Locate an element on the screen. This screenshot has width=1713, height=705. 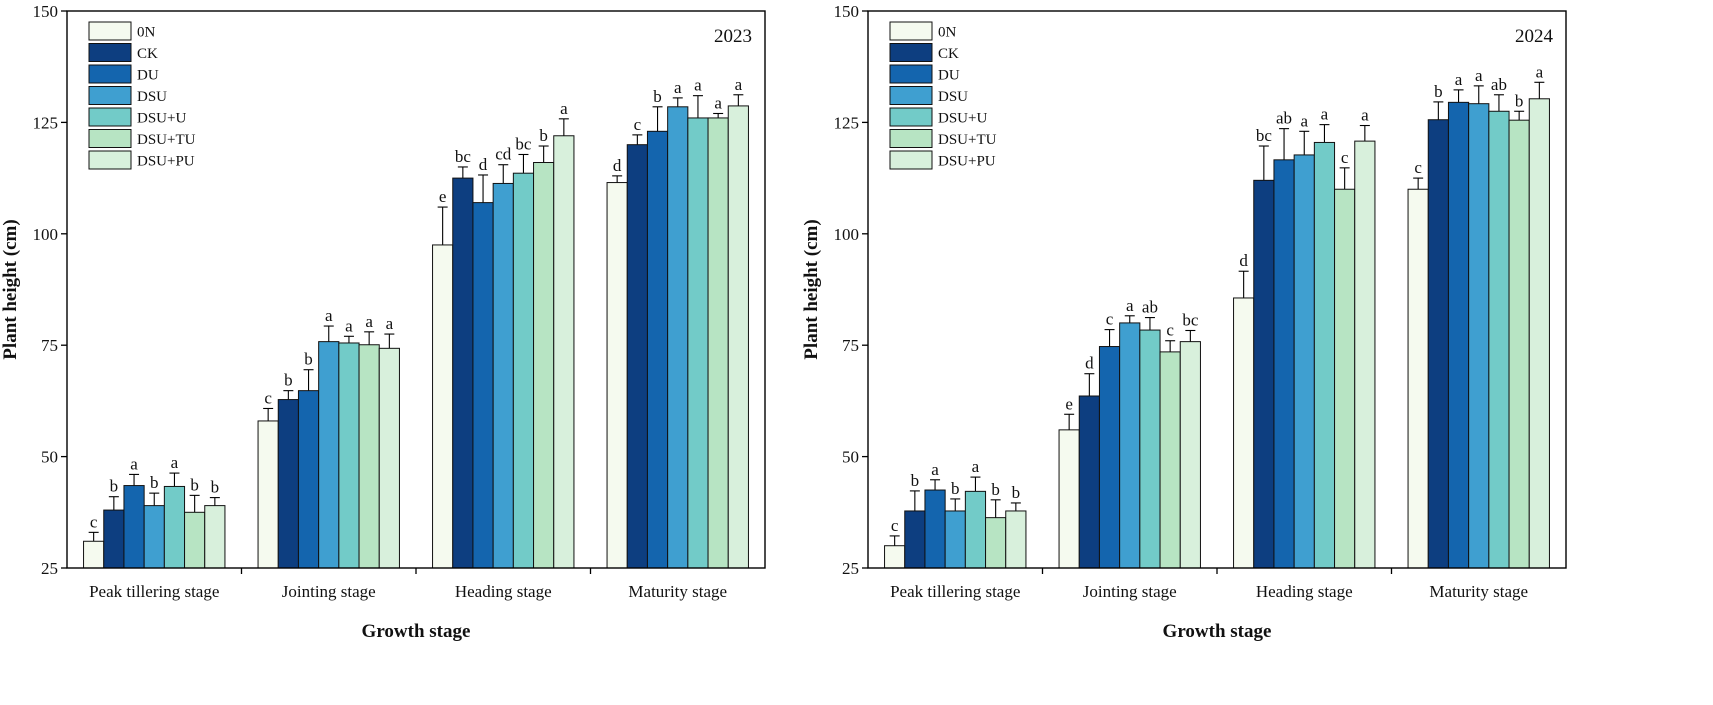
significance-label: ab is located at coordinates (1499, 84).